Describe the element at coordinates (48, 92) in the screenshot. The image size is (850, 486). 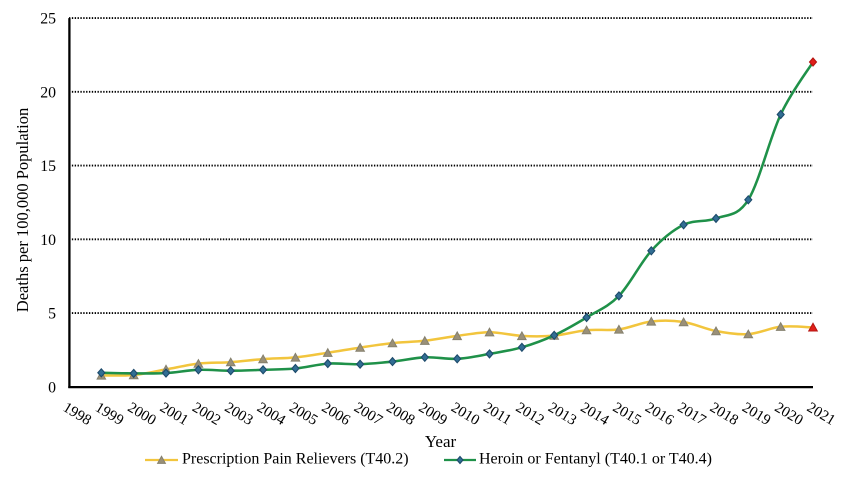
I see `svg-text: 20` at that location.